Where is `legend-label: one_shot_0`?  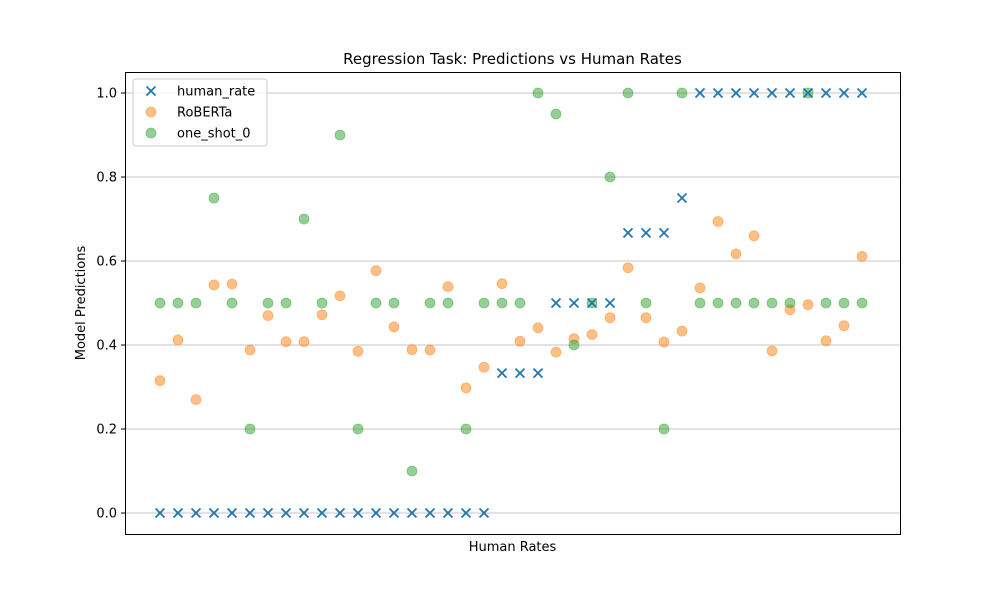
legend-label: one_shot_0 is located at coordinates (214, 134).